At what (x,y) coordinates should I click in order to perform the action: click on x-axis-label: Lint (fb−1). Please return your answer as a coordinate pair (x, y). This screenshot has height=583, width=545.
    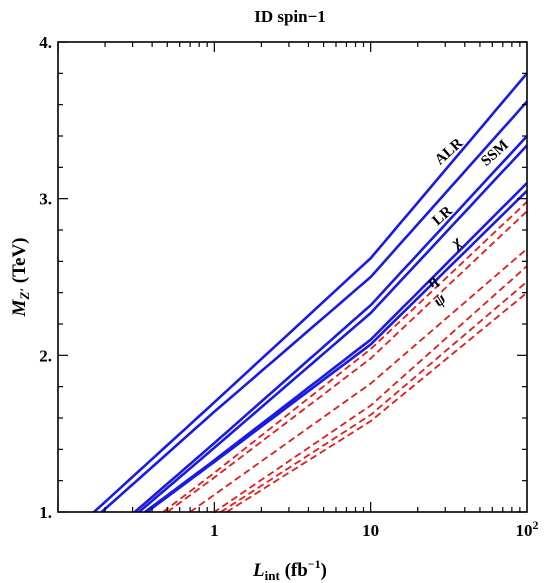
    Looking at the image, I should click on (289, 570).